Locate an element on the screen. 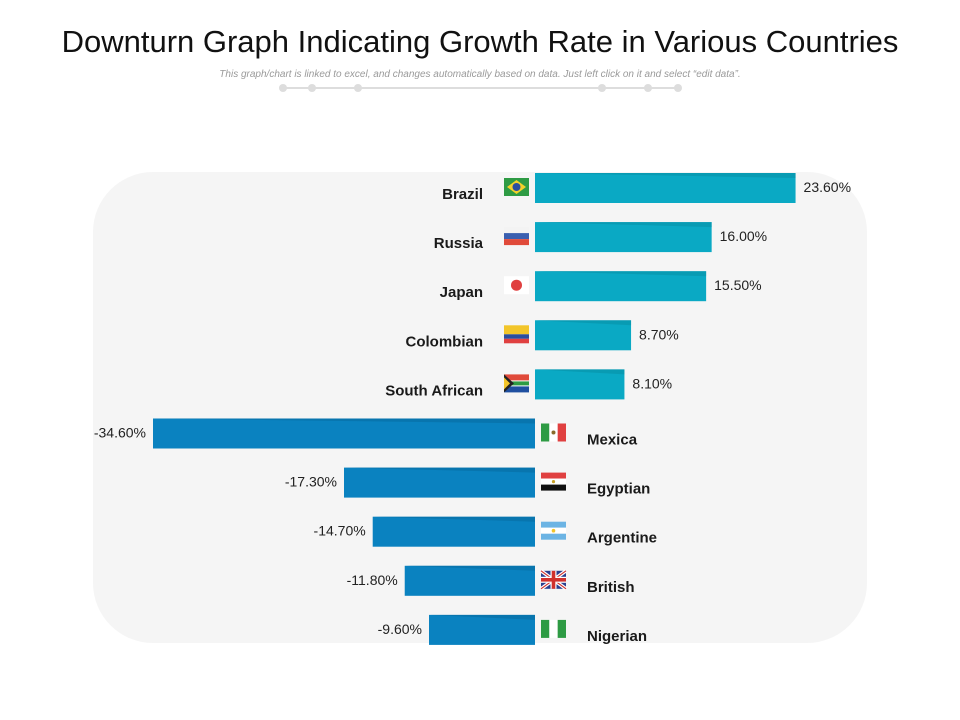 This screenshot has height=720, width=960. decorative-divider is located at coordinates (480, 88).